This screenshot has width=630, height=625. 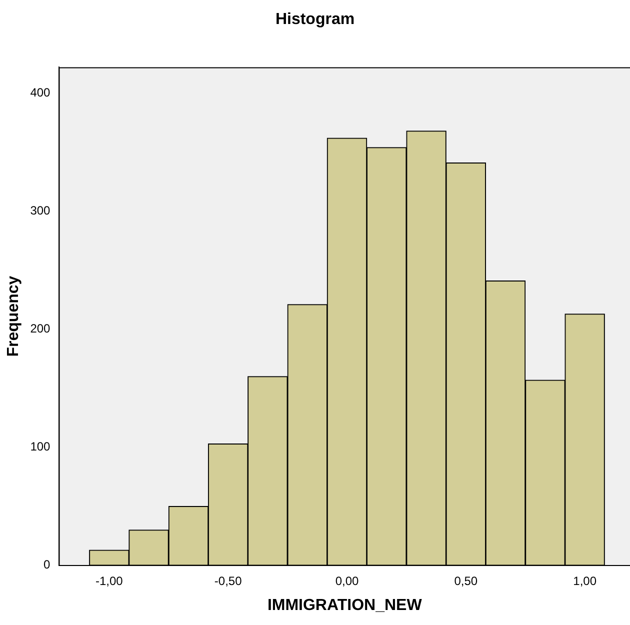 I want to click on x-tick-label: 0,00, so click(x=347, y=581).